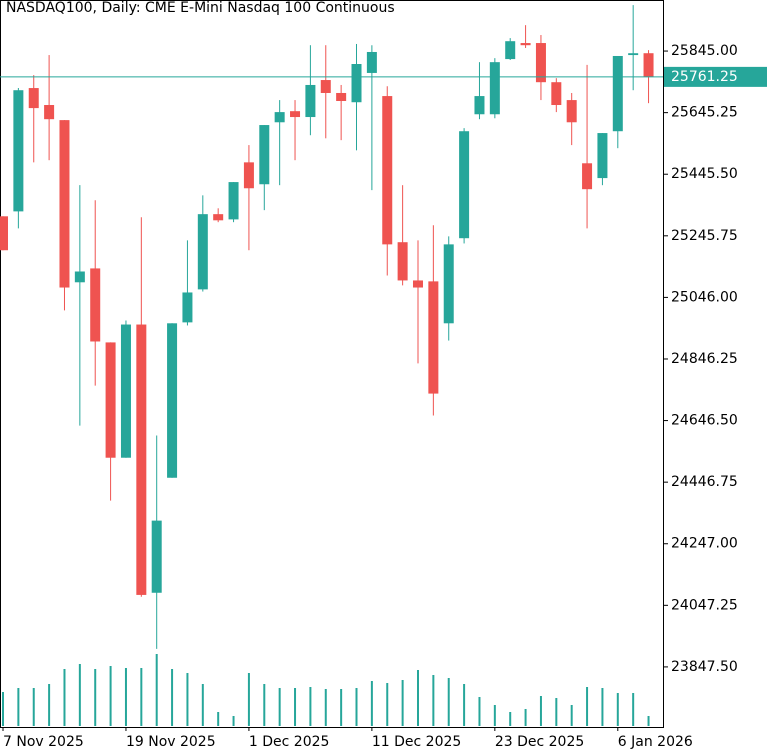  I want to click on x-tick-label: 6 Jan 2026, so click(655, 742).